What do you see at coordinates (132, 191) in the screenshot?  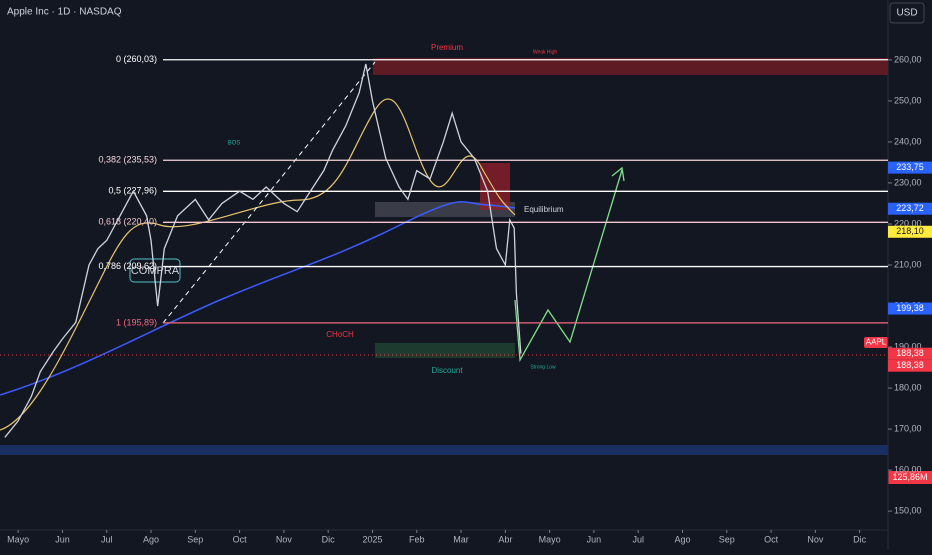 I see `fib-label: 0,5 (227,96)` at bounding box center [132, 191].